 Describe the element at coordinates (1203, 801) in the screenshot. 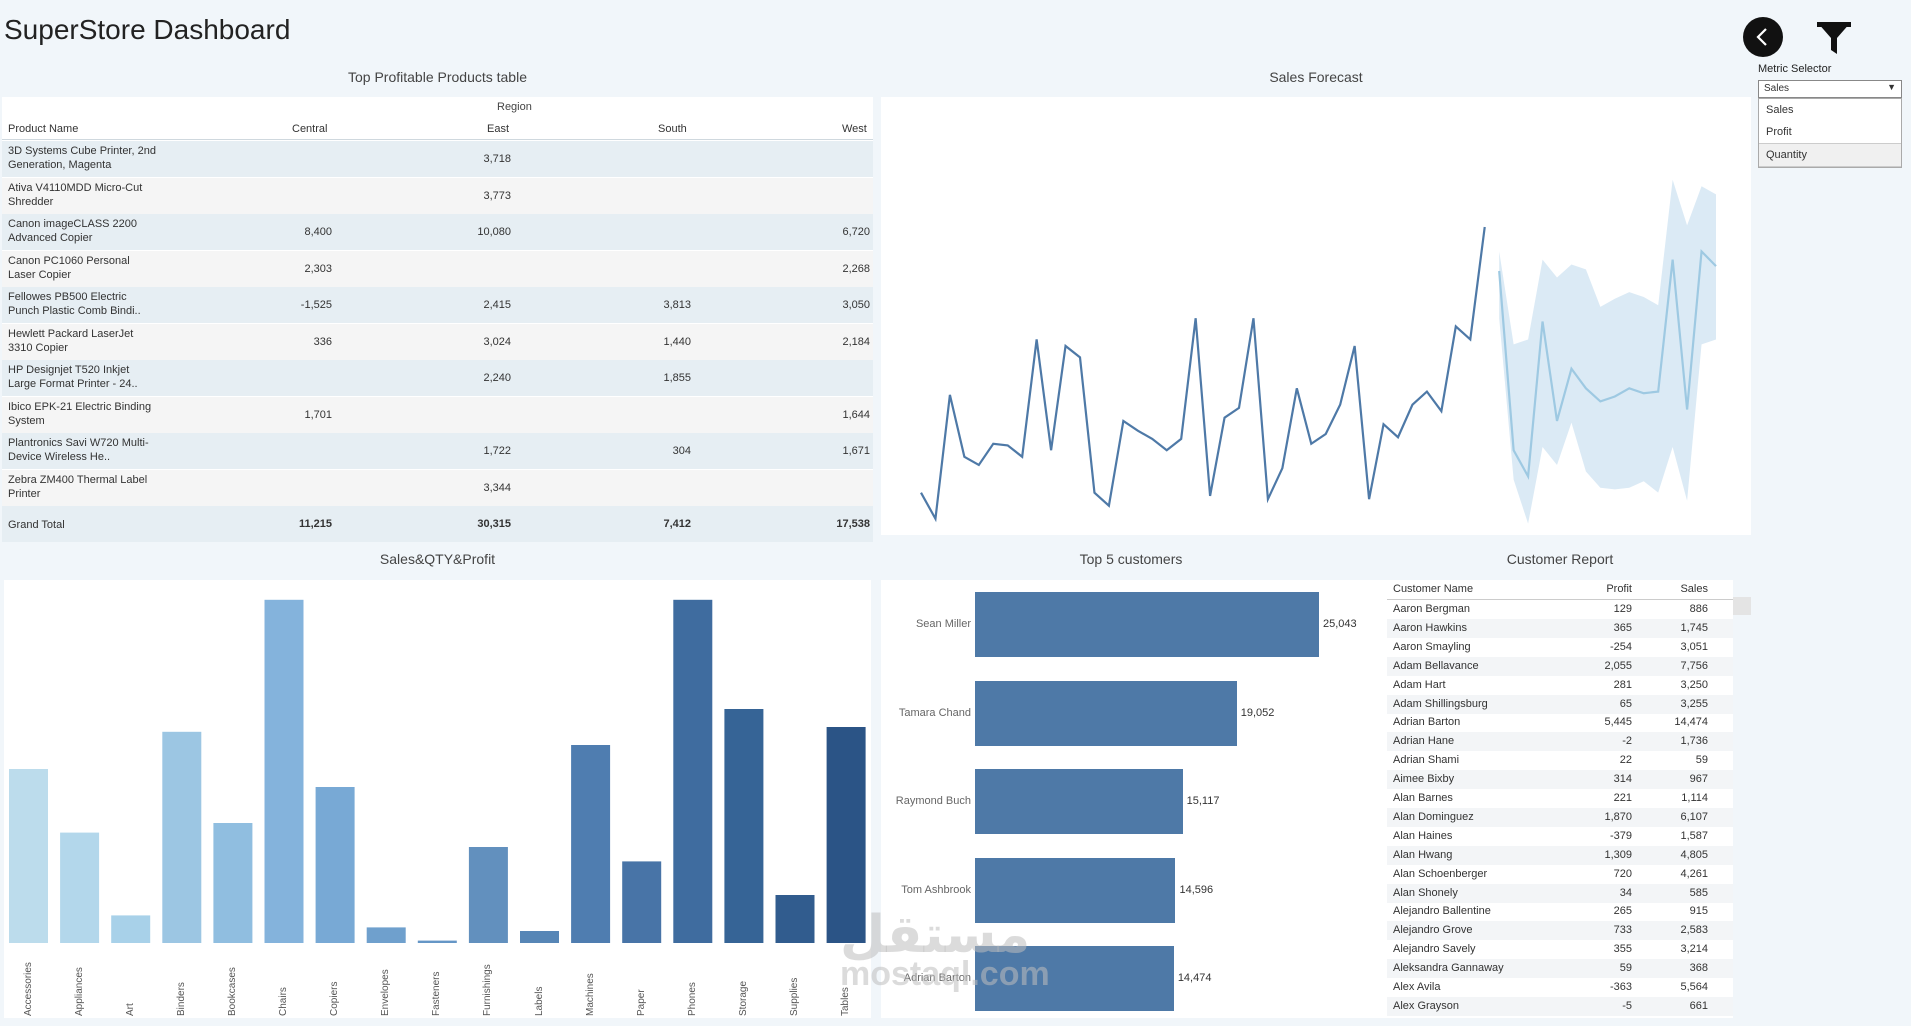

I see `customer-bar-label: 15,117` at that location.